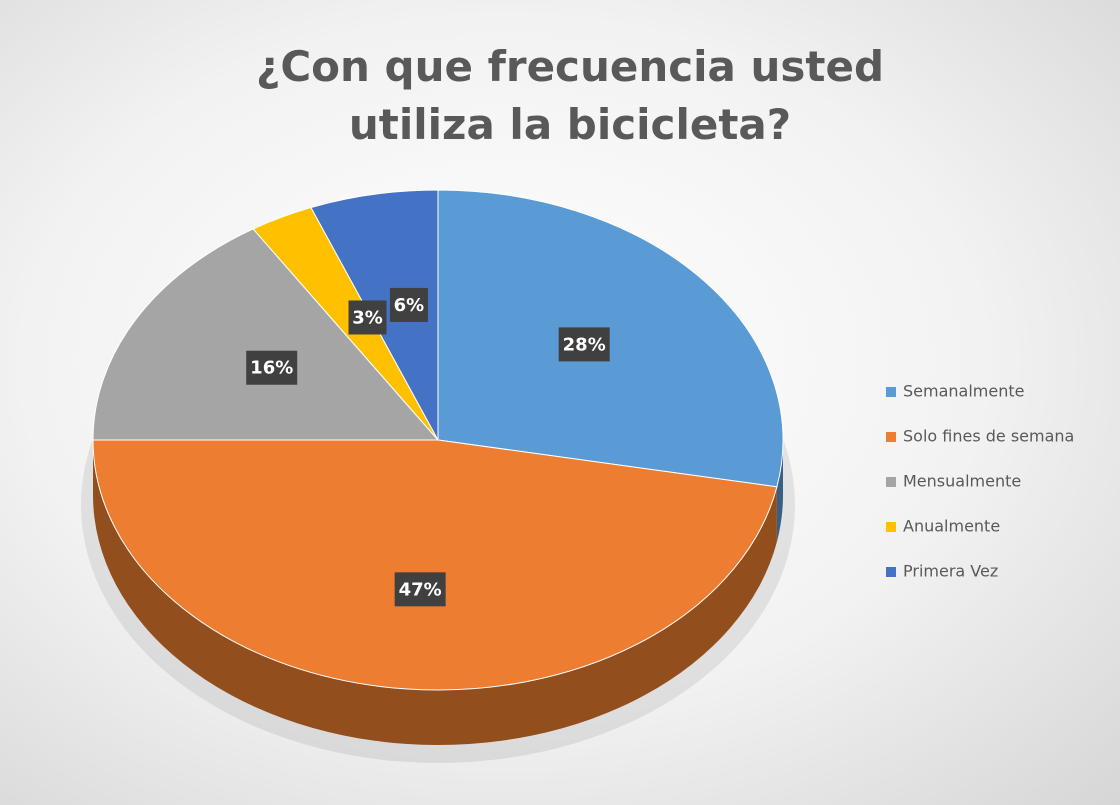  What do you see at coordinates (988, 436) in the screenshot?
I see `legend-label: Solo fines de semana` at bounding box center [988, 436].